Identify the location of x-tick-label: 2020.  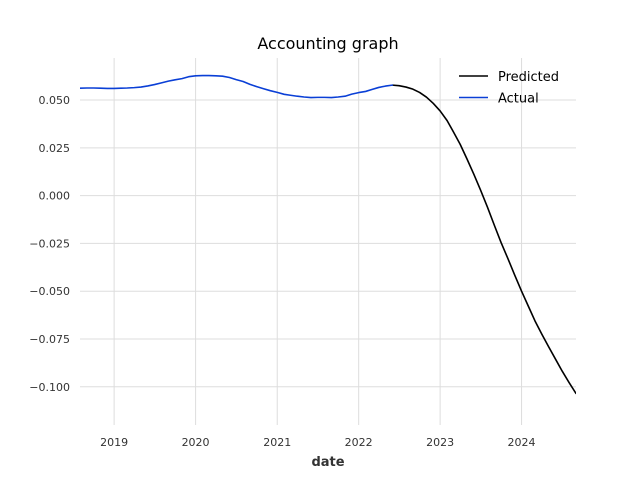
(196, 442).